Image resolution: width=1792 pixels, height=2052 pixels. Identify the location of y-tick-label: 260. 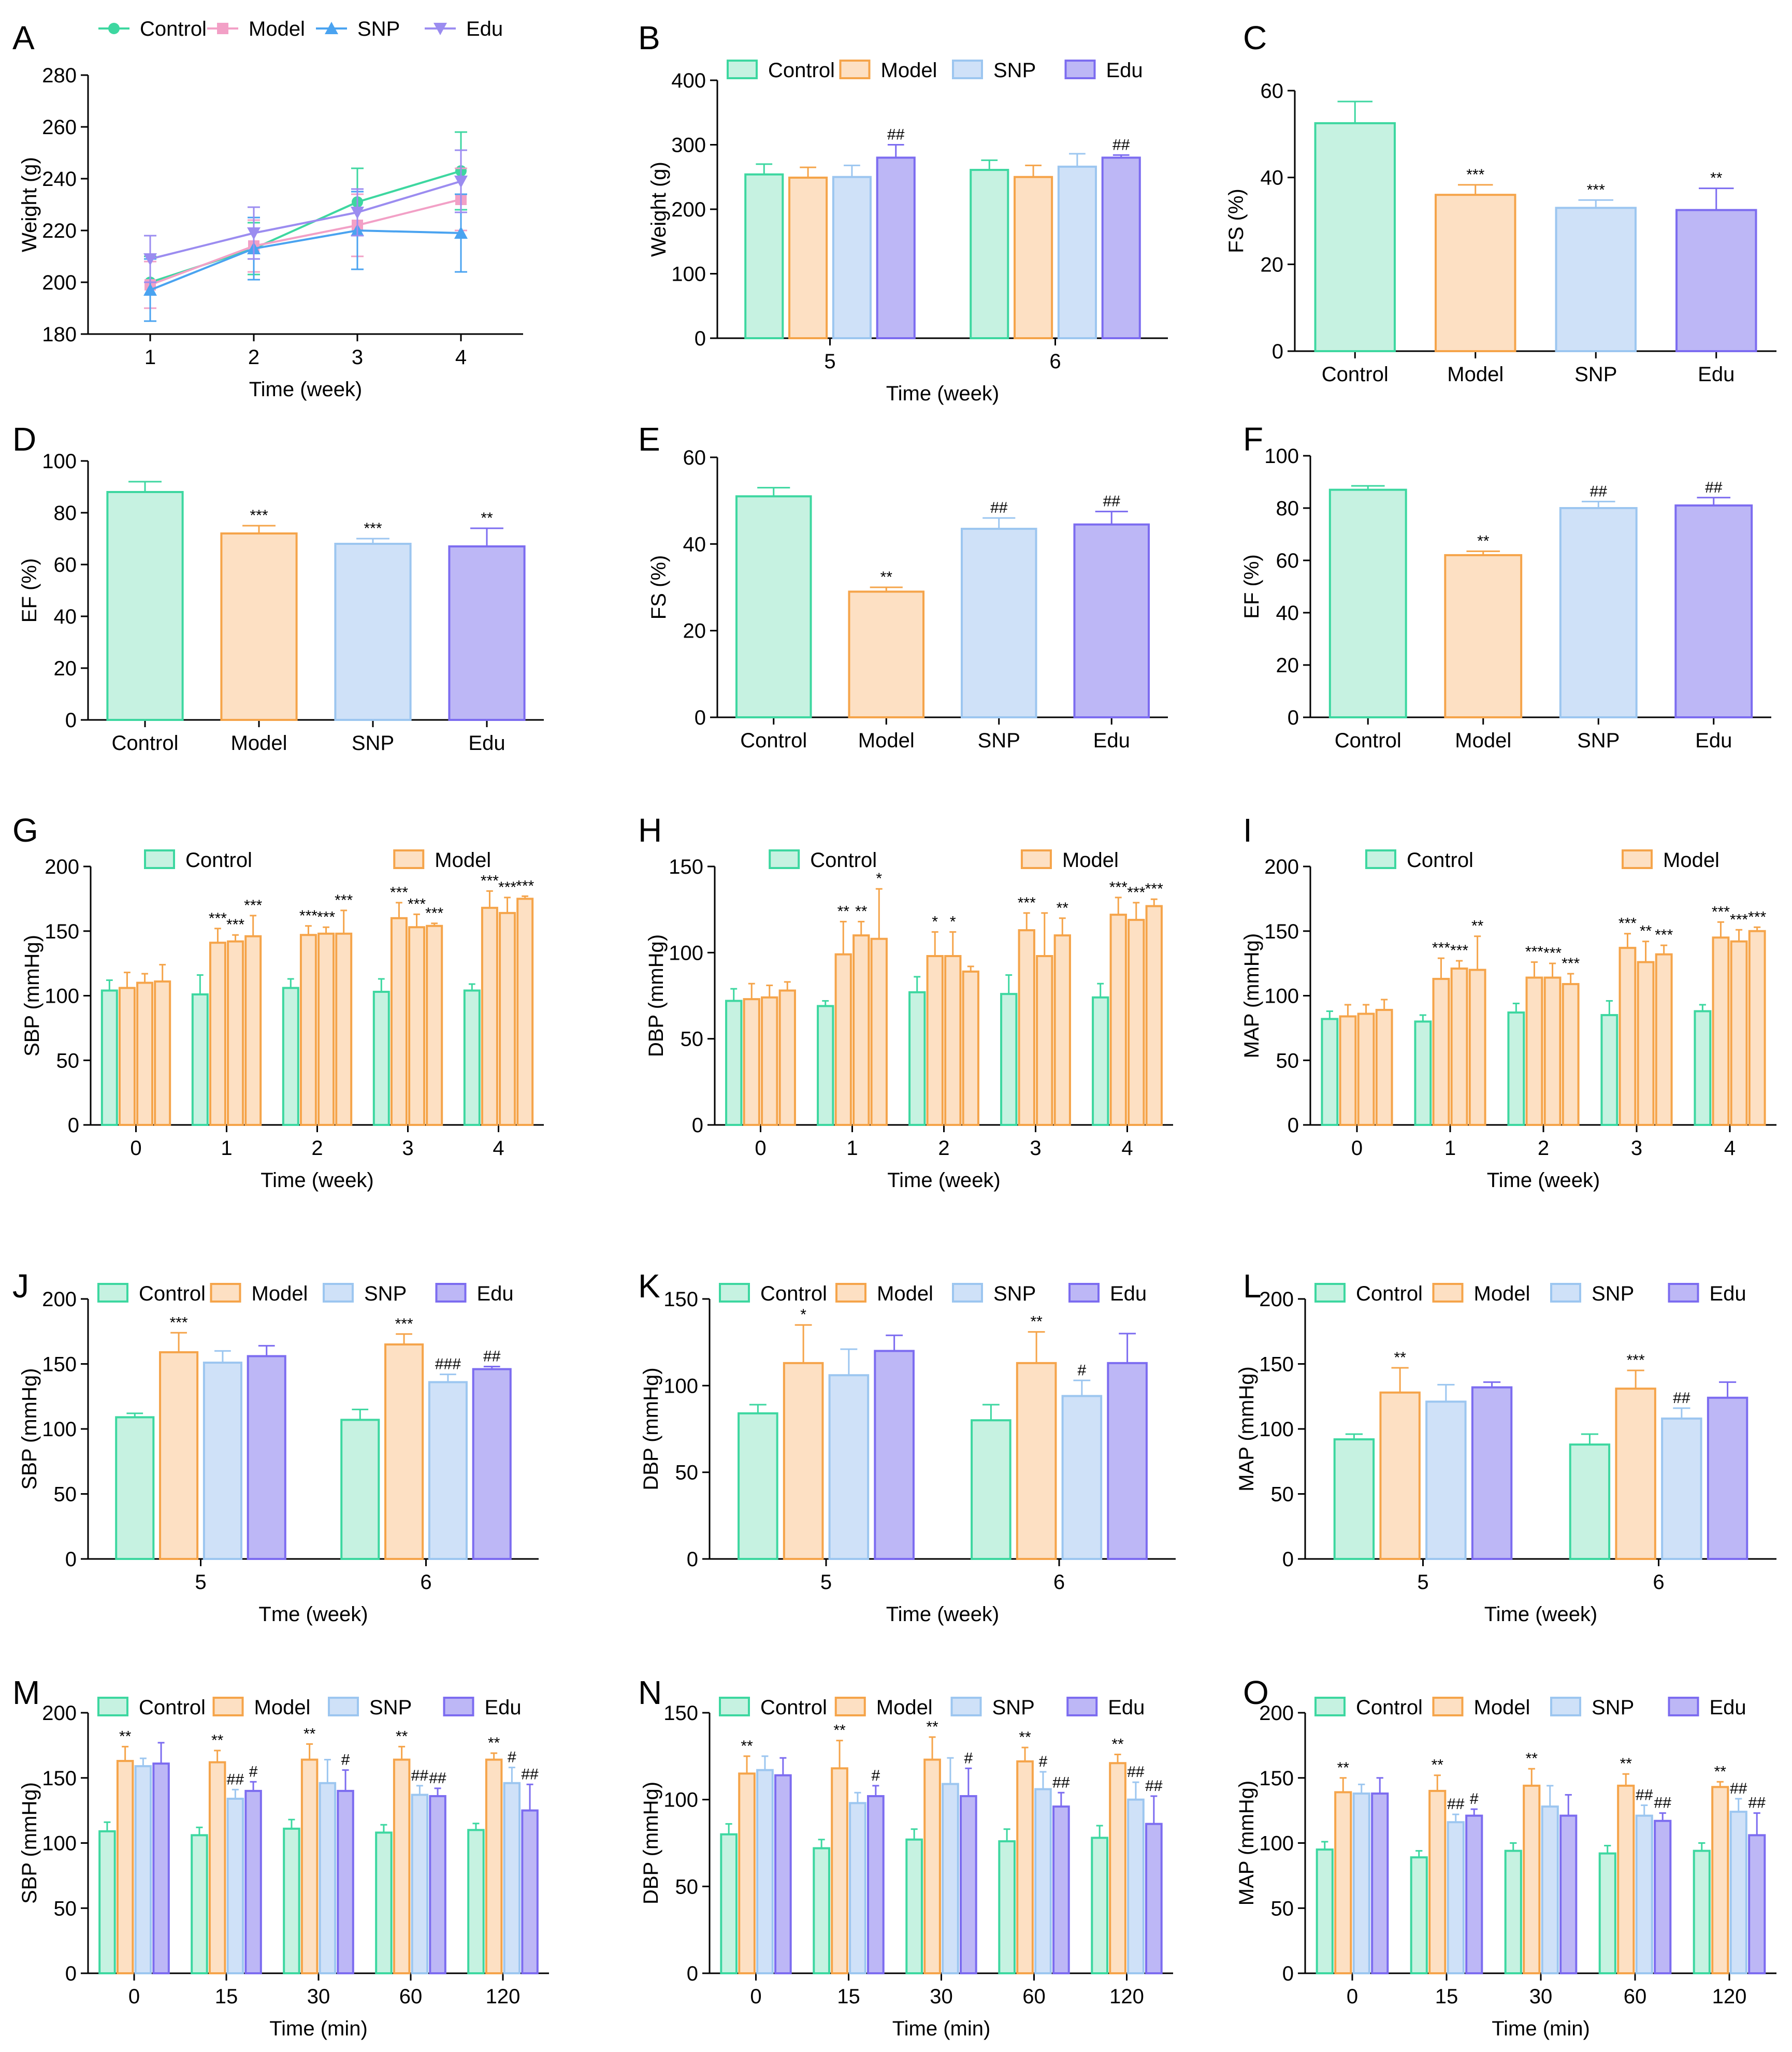
(59, 127).